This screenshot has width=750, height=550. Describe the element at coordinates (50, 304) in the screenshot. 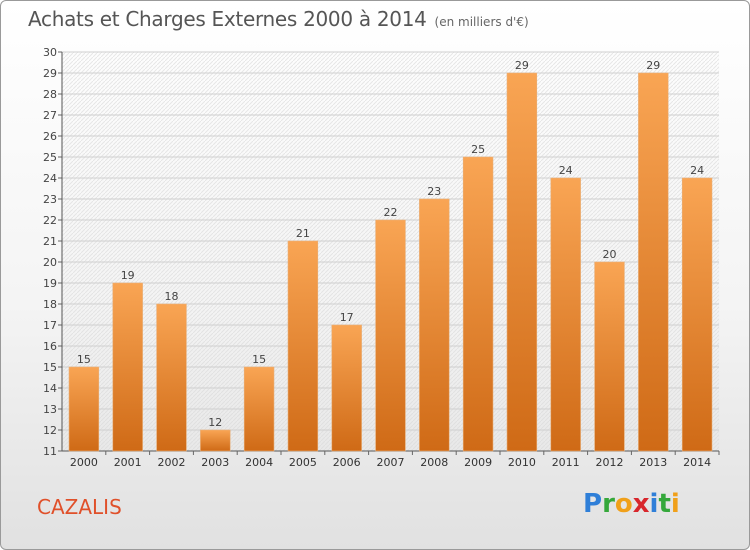

I see `y-tick-label: 18` at that location.